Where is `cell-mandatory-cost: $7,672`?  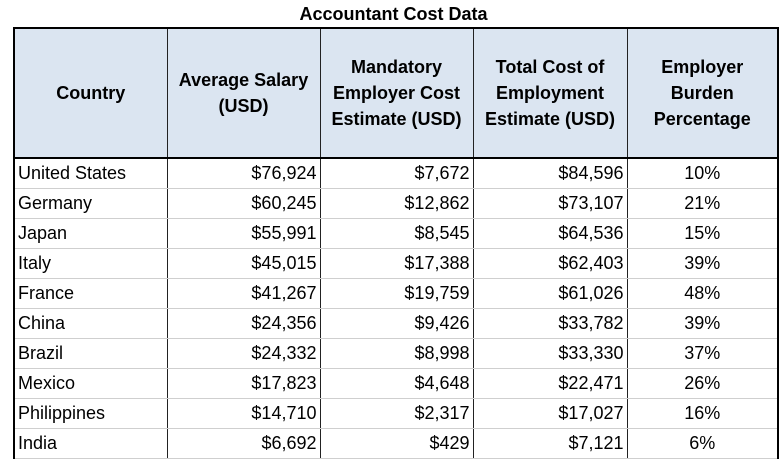 cell-mandatory-cost: $7,672 is located at coordinates (396, 173).